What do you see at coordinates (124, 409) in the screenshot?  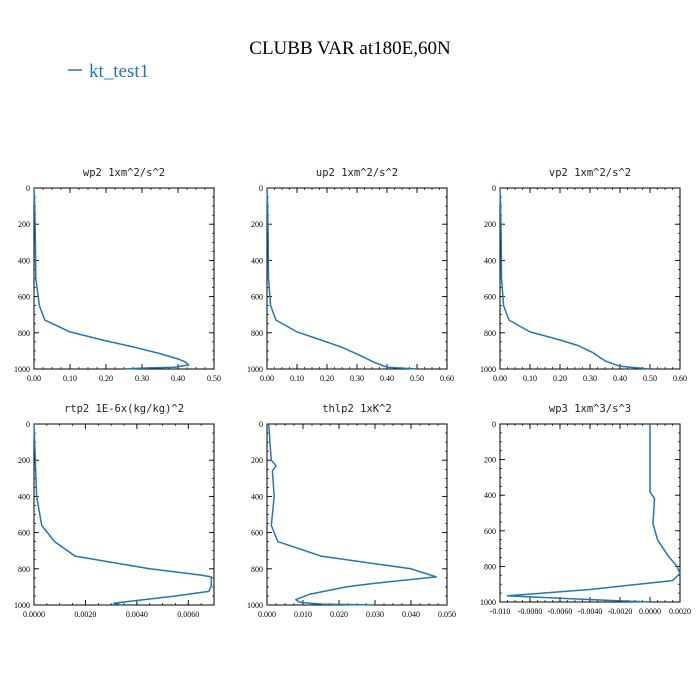 I see `panel-title-rtp2: rtp2 1E-6x(kg/kg)^2` at bounding box center [124, 409].